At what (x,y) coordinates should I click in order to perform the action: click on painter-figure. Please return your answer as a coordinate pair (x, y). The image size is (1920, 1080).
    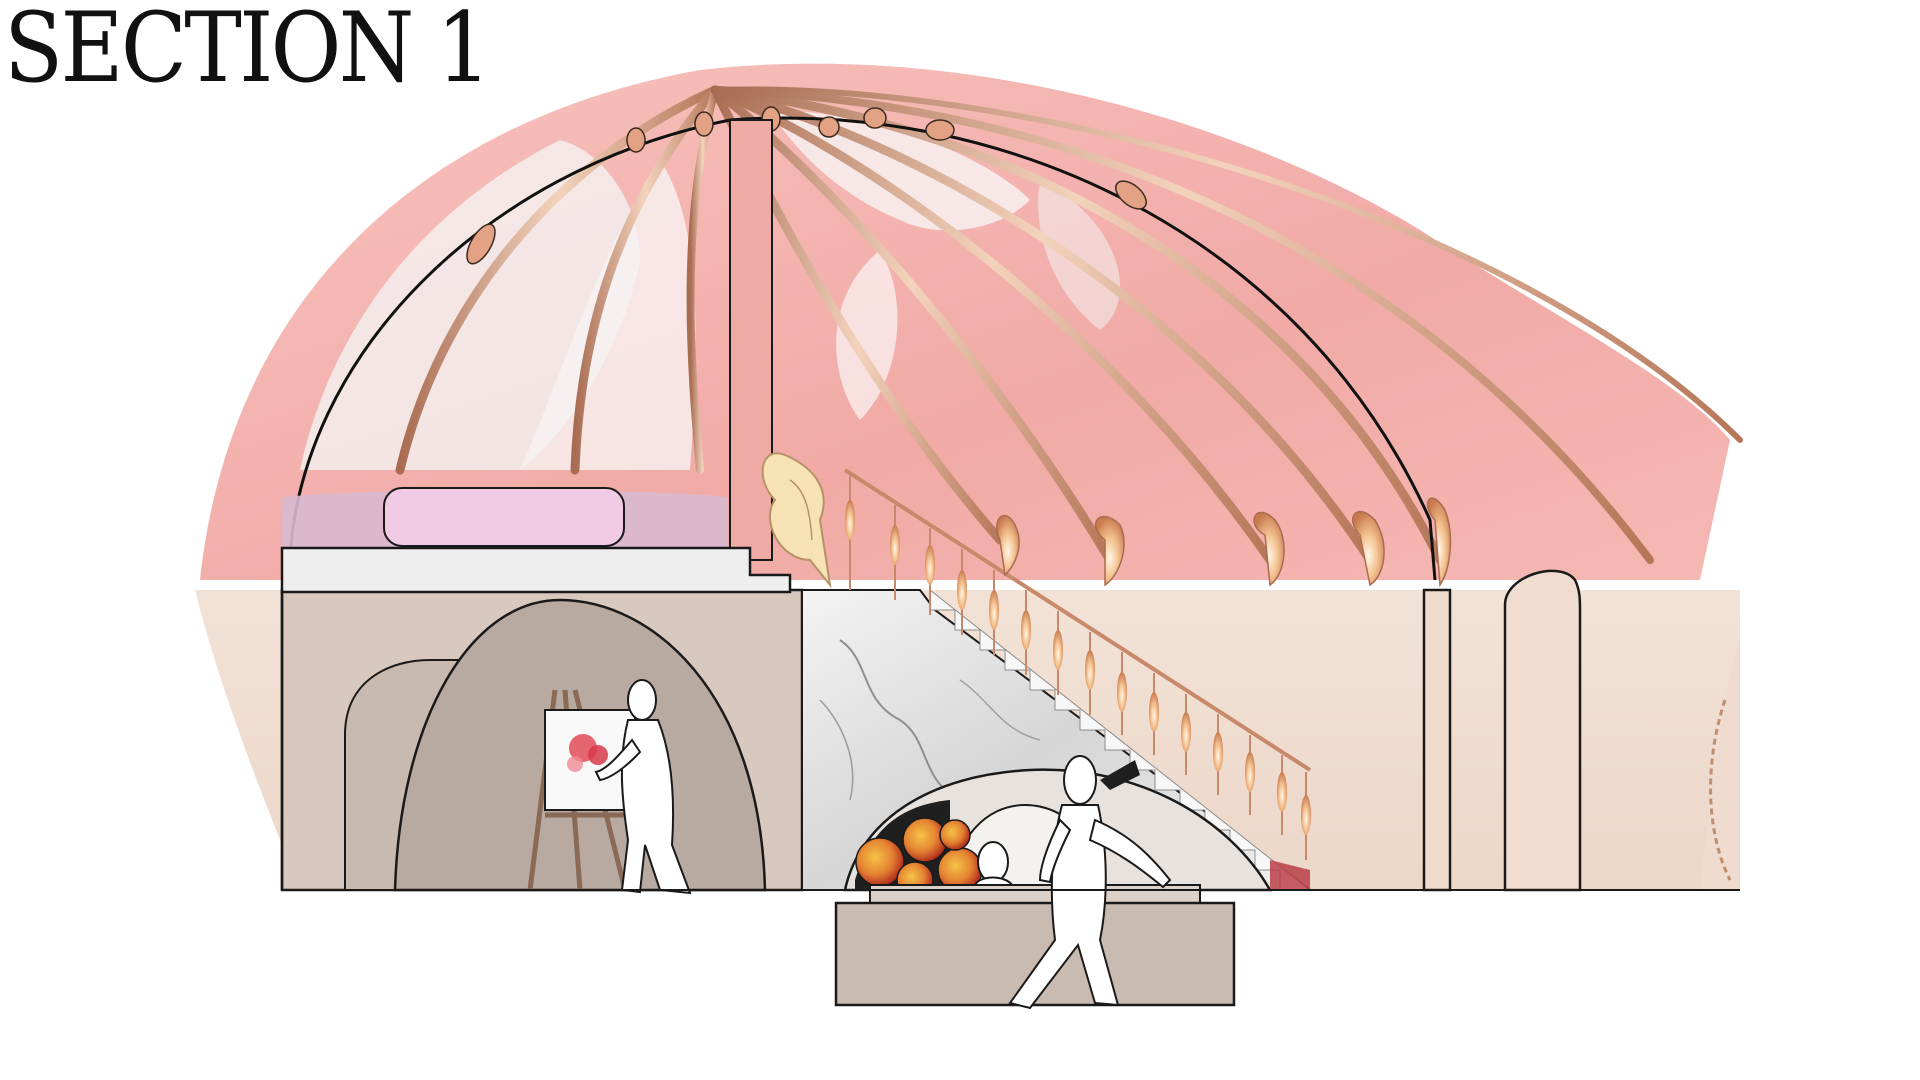
    Looking at the image, I should click on (643, 787).